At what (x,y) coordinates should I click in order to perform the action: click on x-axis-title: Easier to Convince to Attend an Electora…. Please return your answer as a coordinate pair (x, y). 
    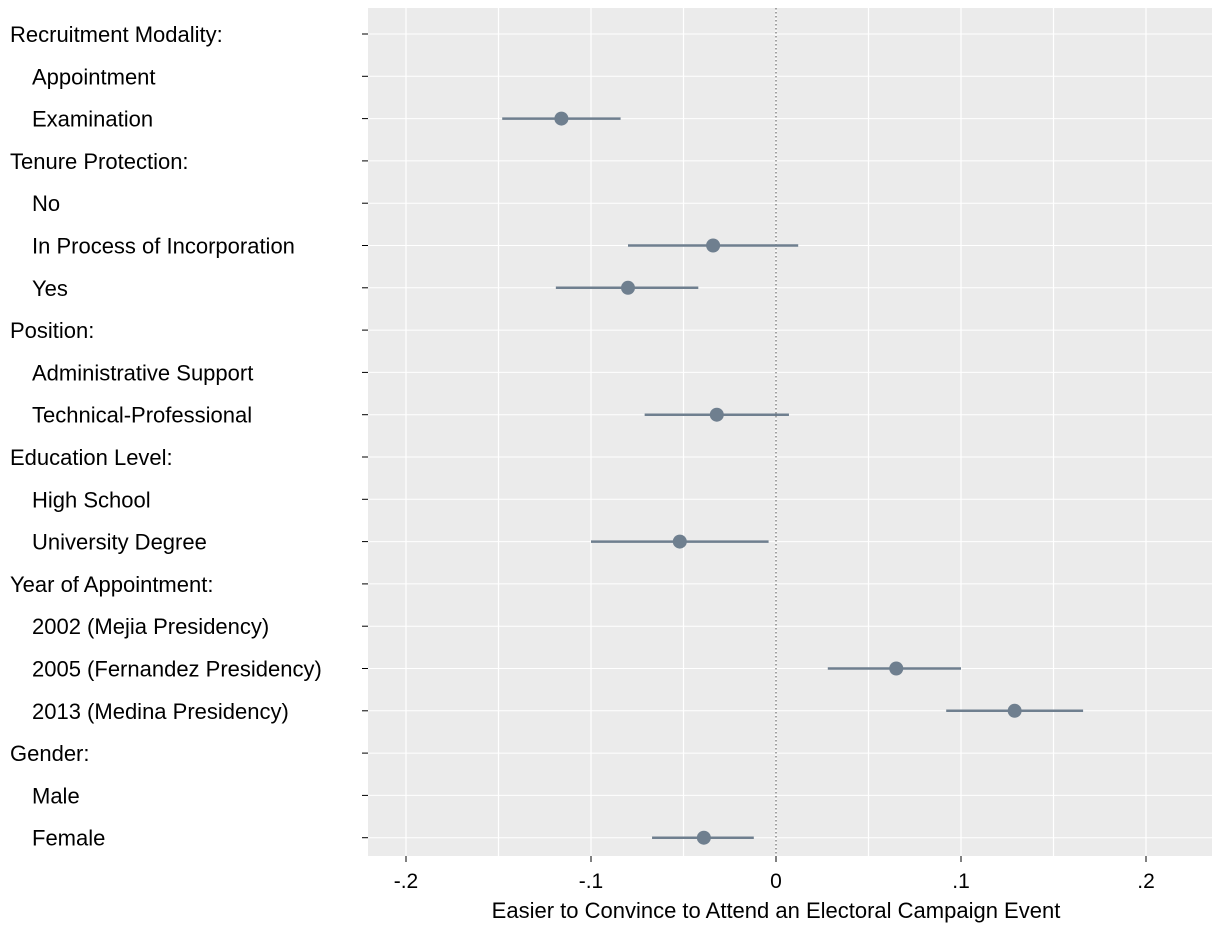
    Looking at the image, I should click on (776, 910).